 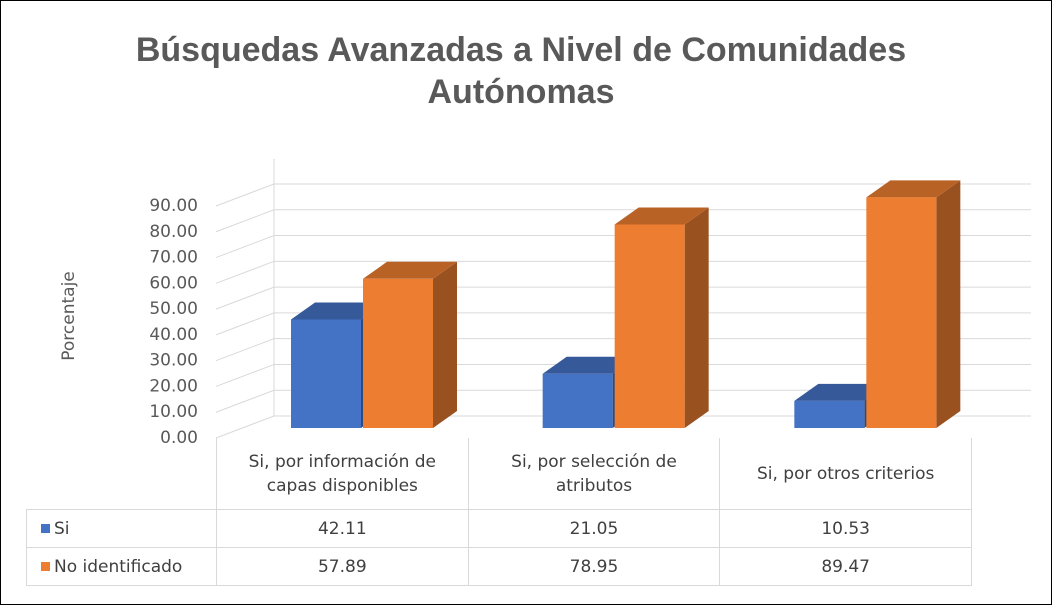 What do you see at coordinates (342, 528) in the screenshot?
I see `data-table-value: 42.11` at bounding box center [342, 528].